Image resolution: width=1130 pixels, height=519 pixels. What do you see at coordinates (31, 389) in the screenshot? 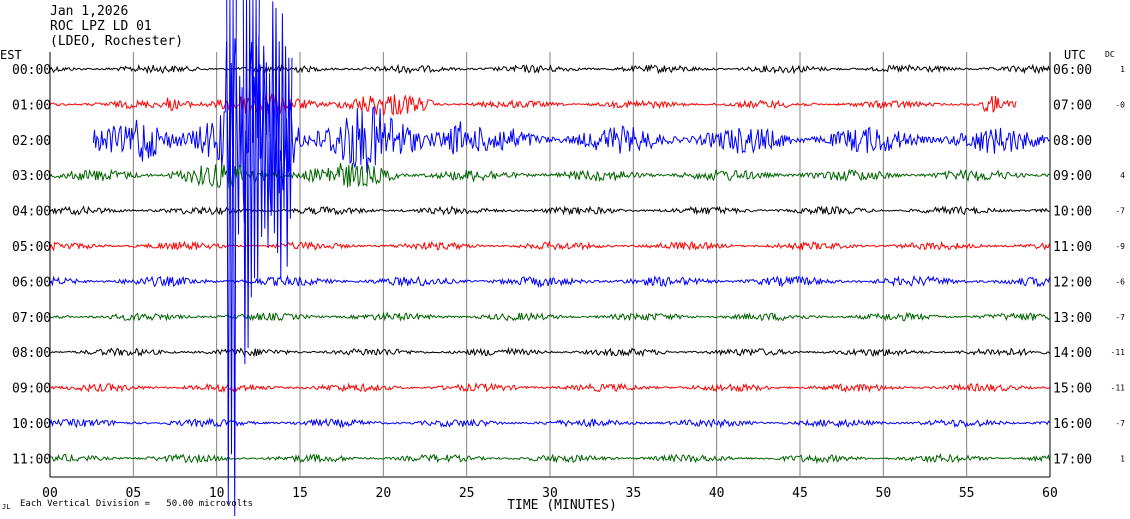
I see `est-hour-label: 09:00` at bounding box center [31, 389].